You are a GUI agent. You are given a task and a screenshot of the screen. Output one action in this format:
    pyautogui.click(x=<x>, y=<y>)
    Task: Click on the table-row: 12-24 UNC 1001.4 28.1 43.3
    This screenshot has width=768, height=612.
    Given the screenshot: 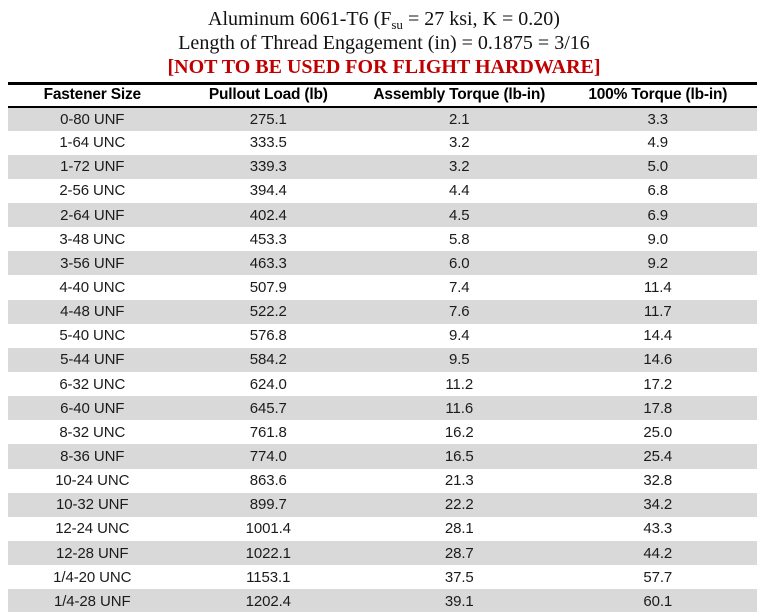 What is the action you would take?
    pyautogui.click(x=382, y=529)
    